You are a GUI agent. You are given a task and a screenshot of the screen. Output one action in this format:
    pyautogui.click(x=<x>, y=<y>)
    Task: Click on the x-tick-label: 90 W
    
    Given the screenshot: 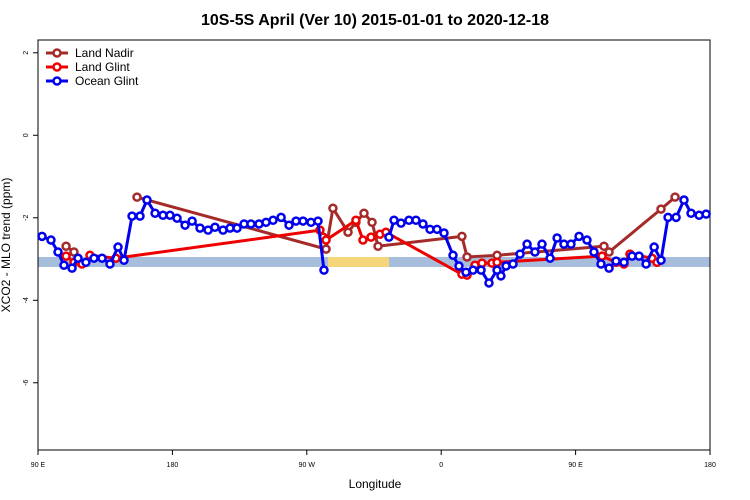 What is the action you would take?
    pyautogui.click(x=307, y=465)
    